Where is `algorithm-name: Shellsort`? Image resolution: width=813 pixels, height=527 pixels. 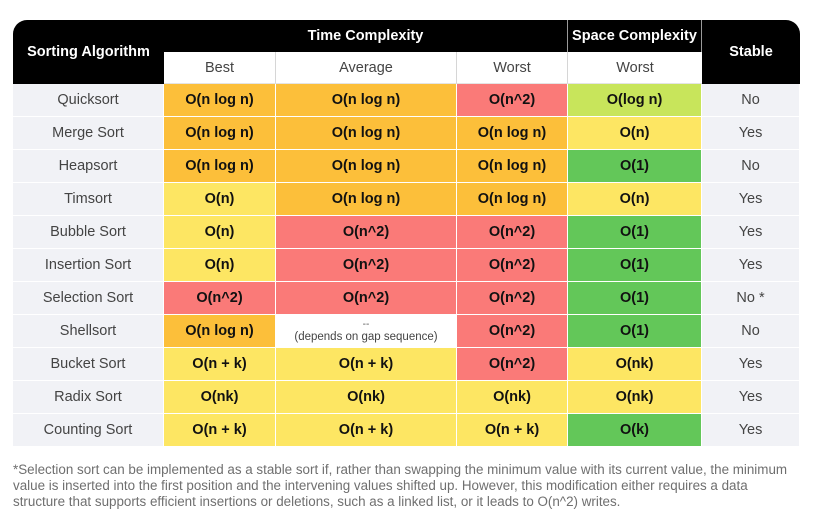 algorithm-name: Shellsort is located at coordinates (88, 331).